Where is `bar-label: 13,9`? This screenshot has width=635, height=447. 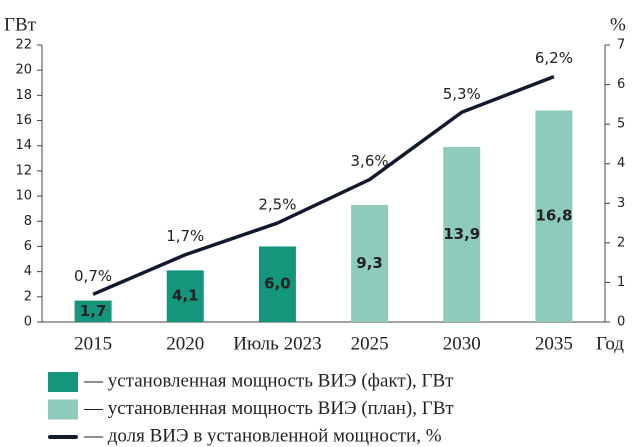
bar-label: 13,9 is located at coordinates (461, 234).